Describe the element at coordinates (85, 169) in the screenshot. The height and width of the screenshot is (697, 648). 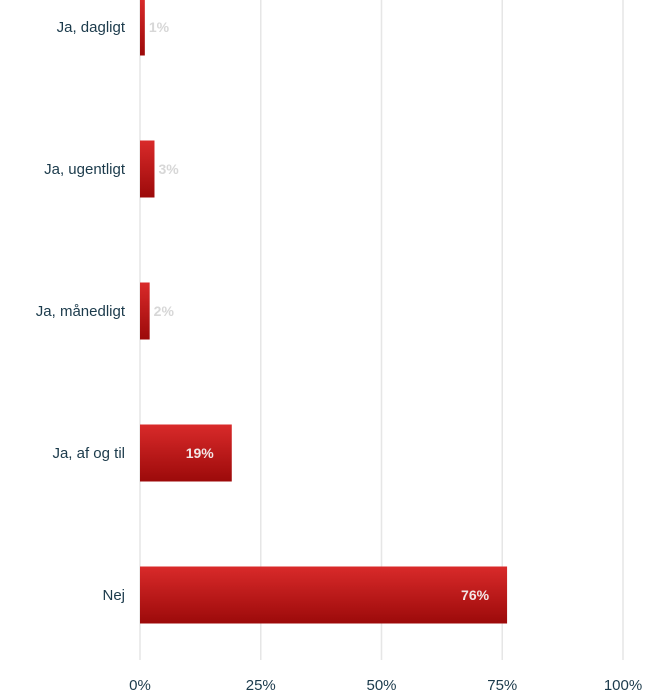
I see `category-label-2: Ja, ugentligt` at that location.